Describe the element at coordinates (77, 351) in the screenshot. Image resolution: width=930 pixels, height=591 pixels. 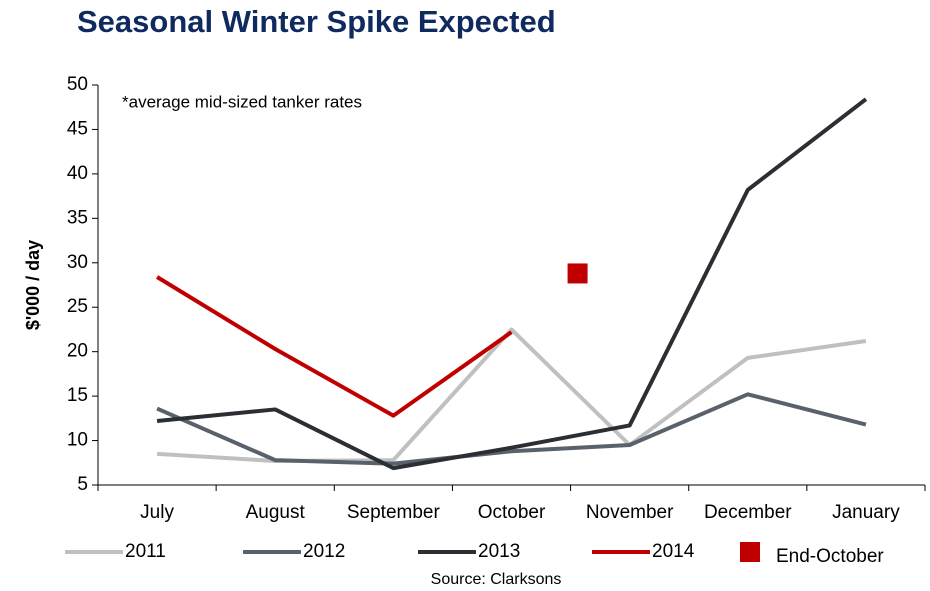
I see `y-tick-label: 20` at that location.